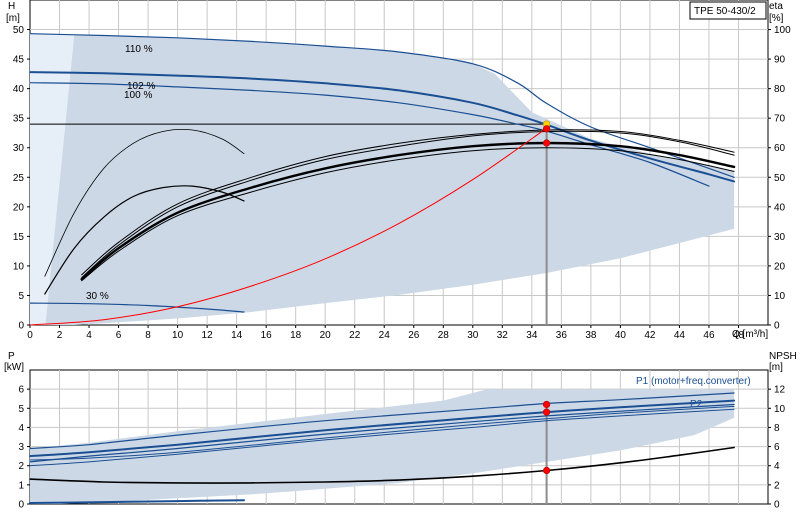 The width and height of the screenshot is (800, 520). Describe the element at coordinates (19, 148) in the screenshot. I see `left-tick-label: 30` at that location.